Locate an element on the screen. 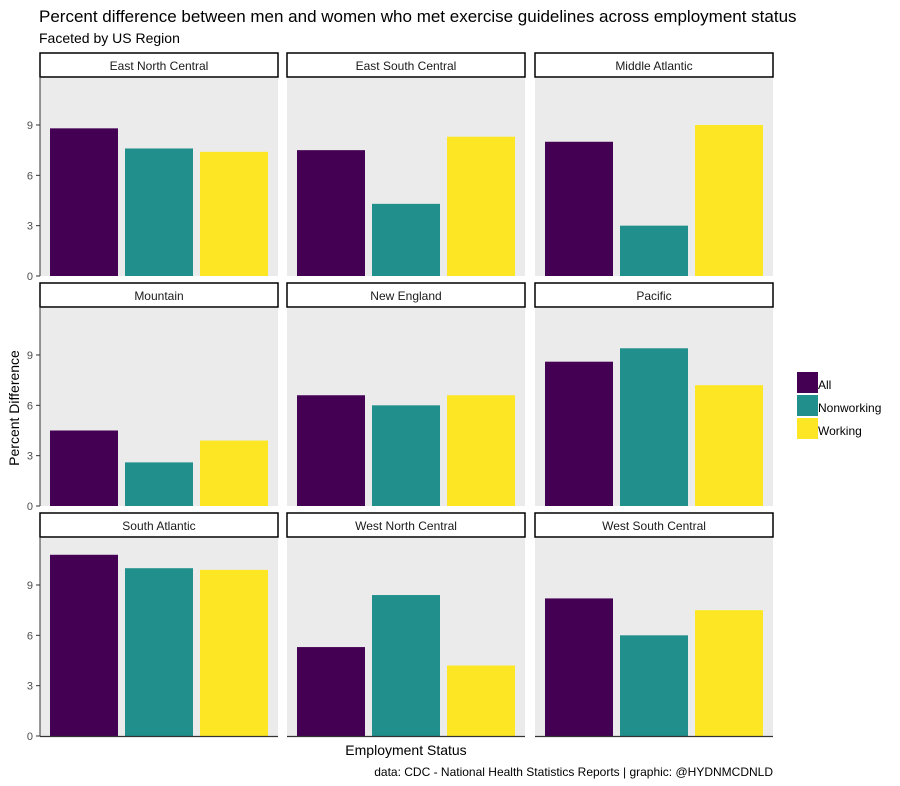 This screenshot has width=900, height=786. chart-subtitle: Faceted by US Region is located at coordinates (109, 38).